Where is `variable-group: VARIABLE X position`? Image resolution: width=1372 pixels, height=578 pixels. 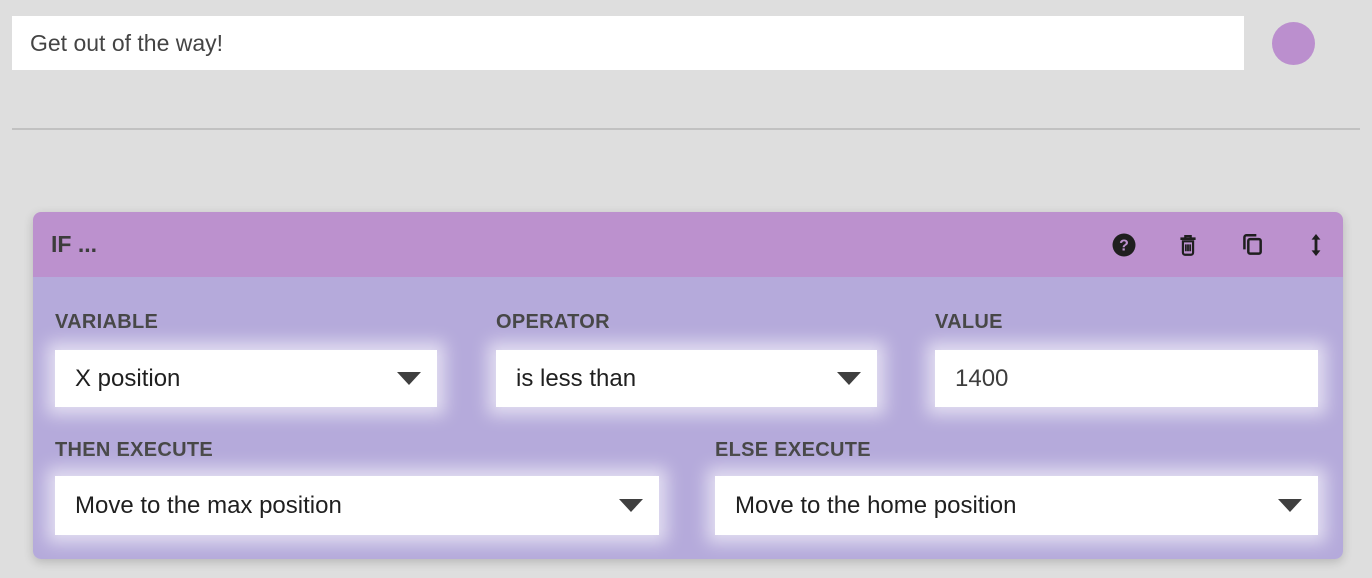 variable-group: VARIABLE X position is located at coordinates (246, 359).